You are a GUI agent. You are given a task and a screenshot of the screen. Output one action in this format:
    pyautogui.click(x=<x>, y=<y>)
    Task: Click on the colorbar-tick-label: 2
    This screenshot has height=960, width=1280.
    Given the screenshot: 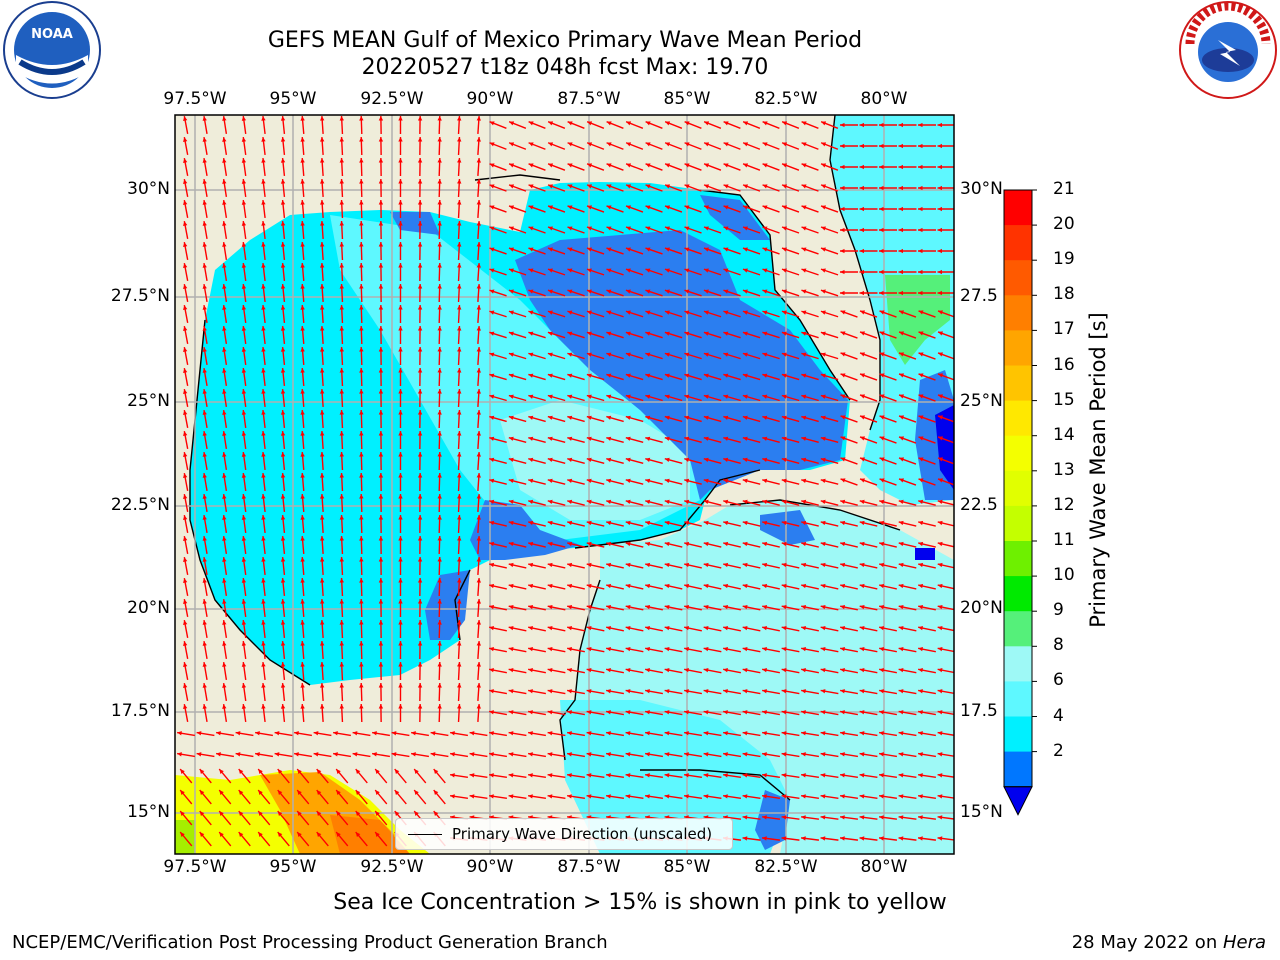 What is the action you would take?
    pyautogui.click(x=1058, y=750)
    